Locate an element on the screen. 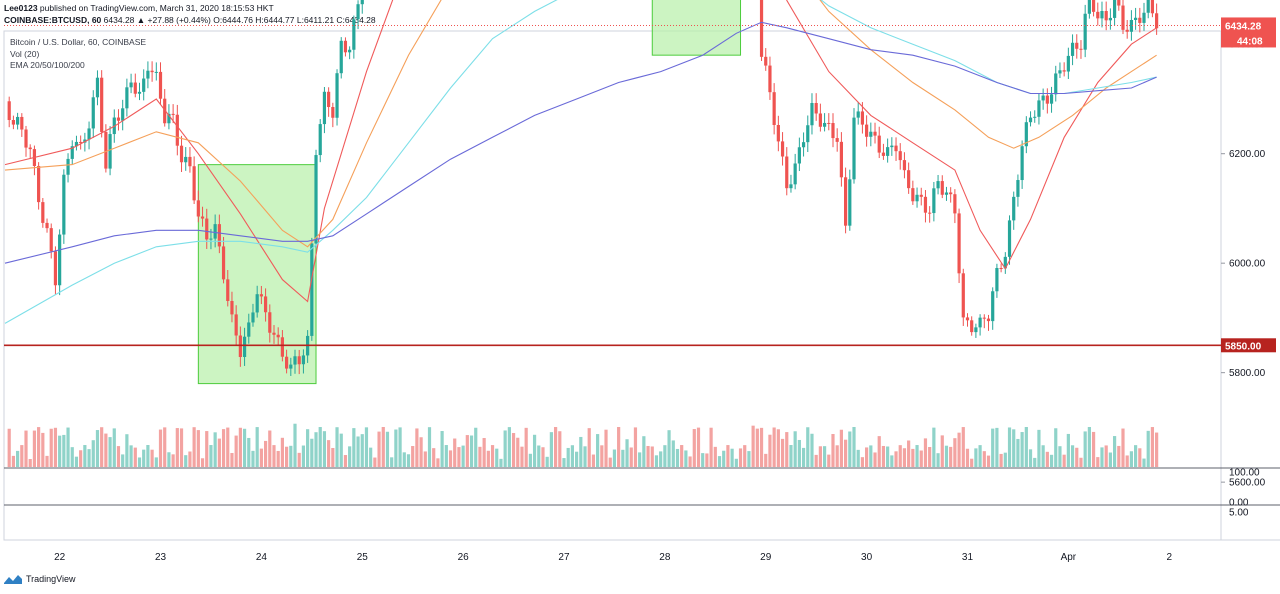  price-tick-label: 5800.00 is located at coordinates (1247, 373).